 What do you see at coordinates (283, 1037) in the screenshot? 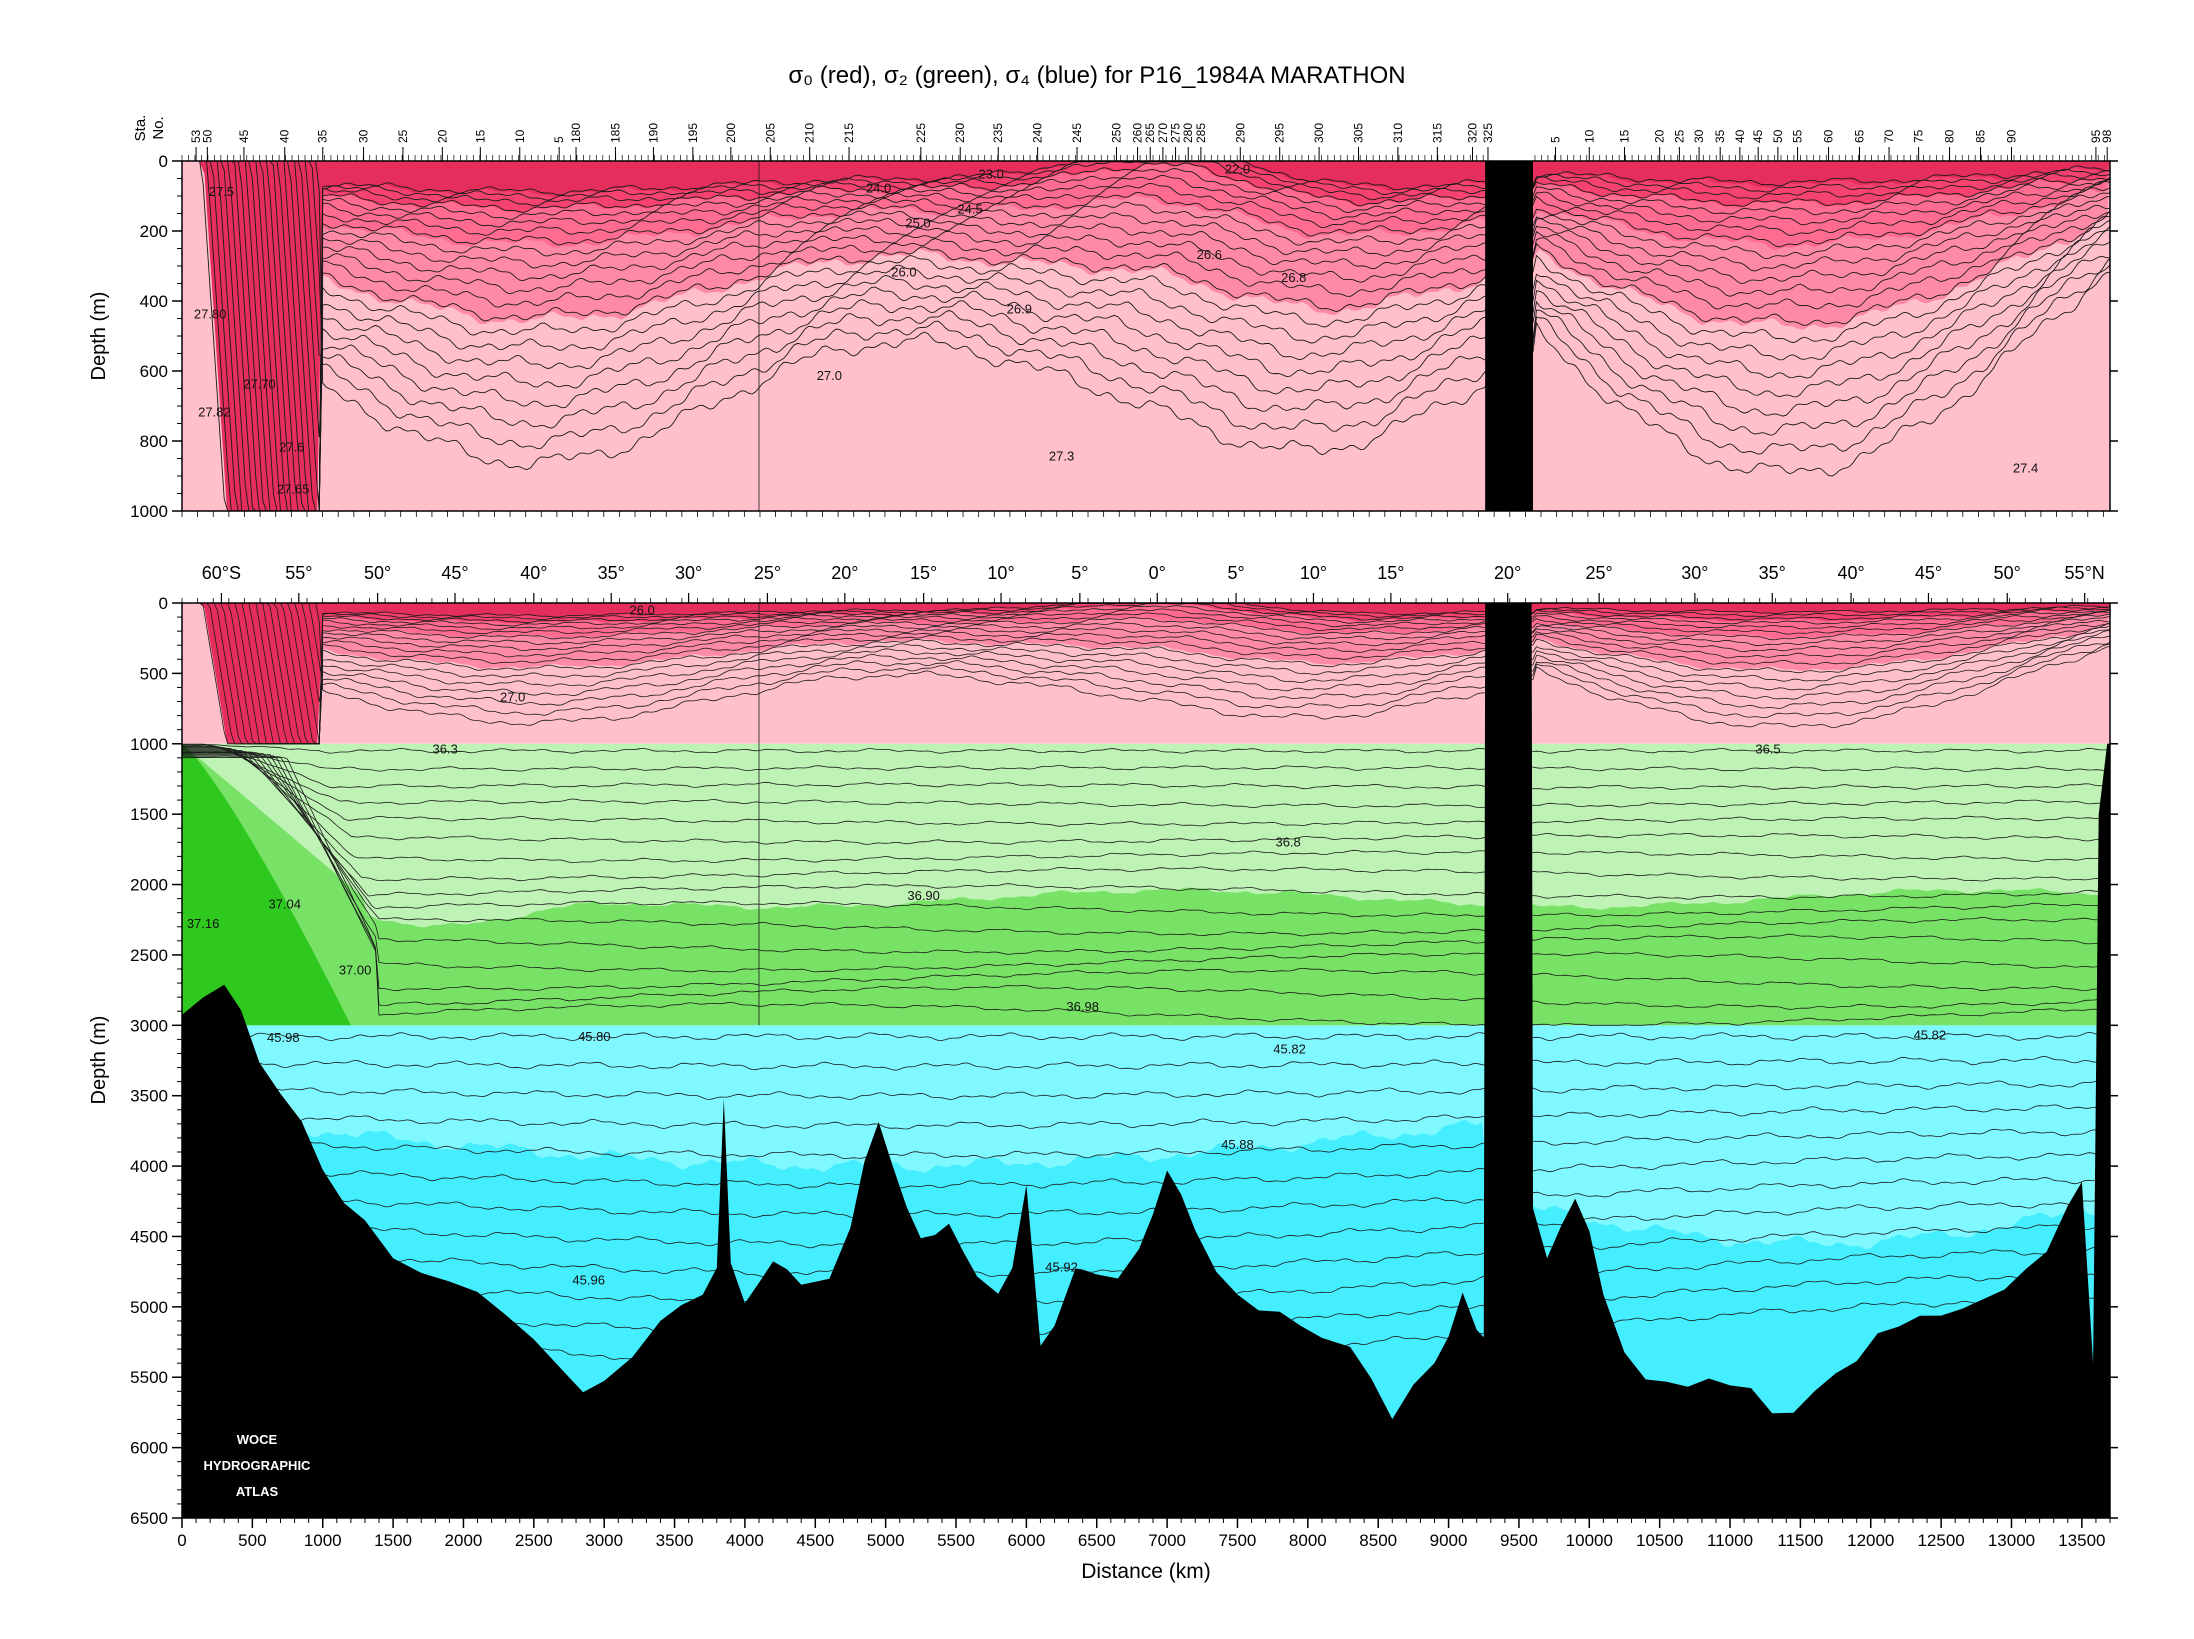
I see `contour-label: 45.98` at bounding box center [283, 1037].